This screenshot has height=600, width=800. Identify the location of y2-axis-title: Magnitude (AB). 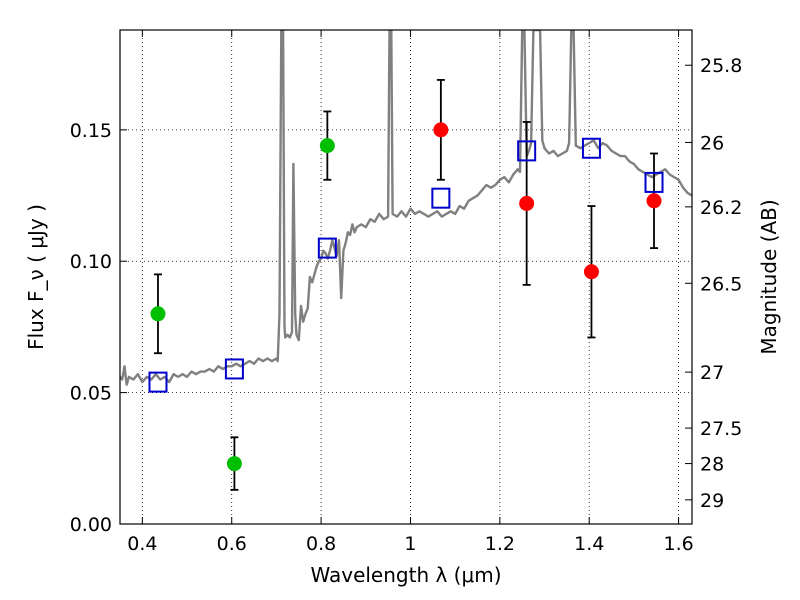
(769, 276).